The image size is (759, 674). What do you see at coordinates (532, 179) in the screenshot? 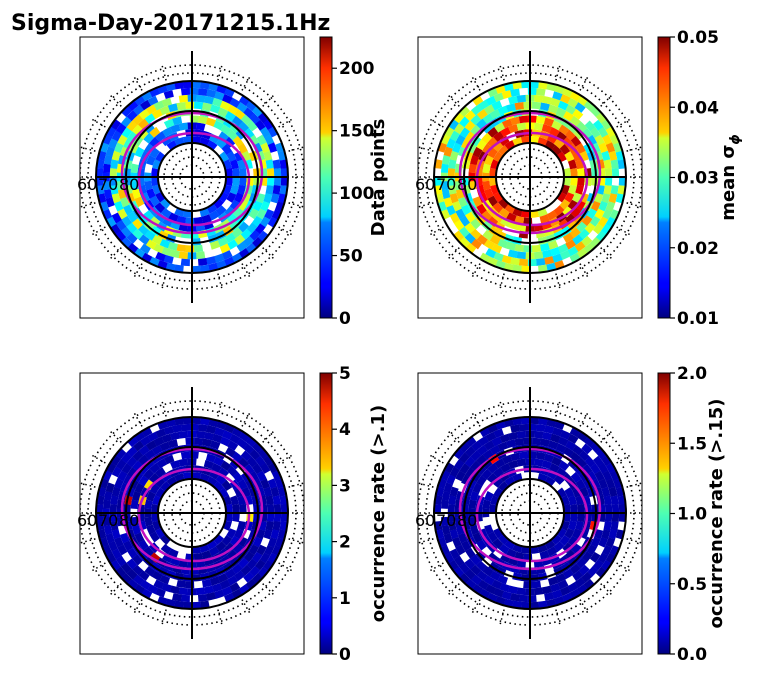
I see `oval-boundary-inner` at bounding box center [532, 179].